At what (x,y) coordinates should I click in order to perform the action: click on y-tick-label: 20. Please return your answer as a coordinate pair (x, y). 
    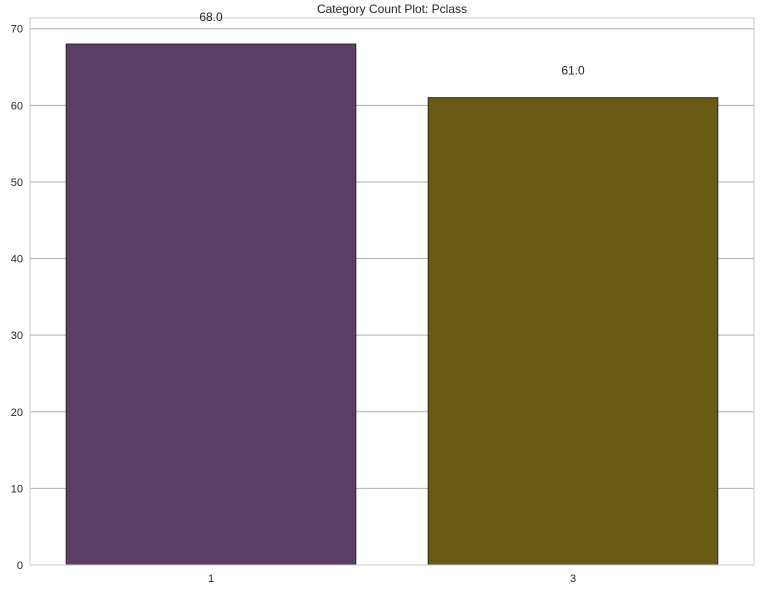
    Looking at the image, I should click on (17, 413).